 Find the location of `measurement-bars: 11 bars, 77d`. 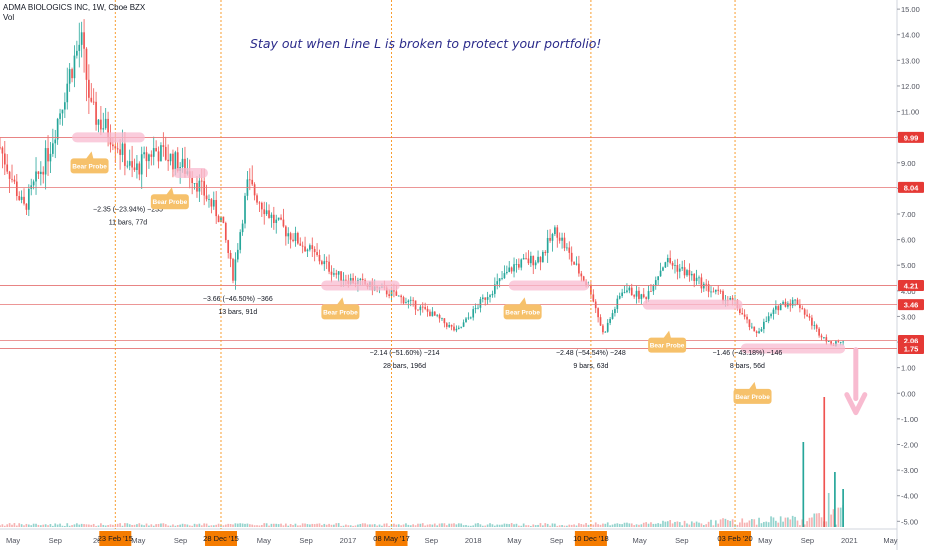

measurement-bars: 11 bars, 77d is located at coordinates (128, 222).